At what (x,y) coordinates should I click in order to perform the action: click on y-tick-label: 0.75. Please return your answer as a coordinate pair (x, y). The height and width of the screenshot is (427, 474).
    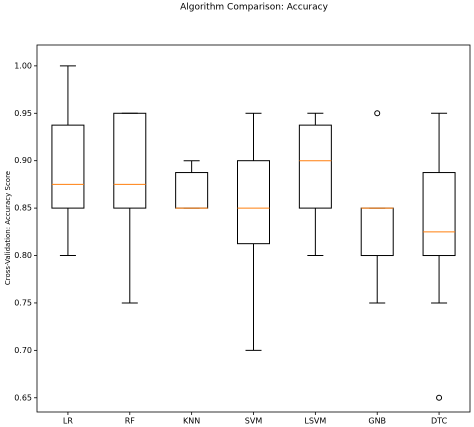
    Looking at the image, I should click on (23, 302).